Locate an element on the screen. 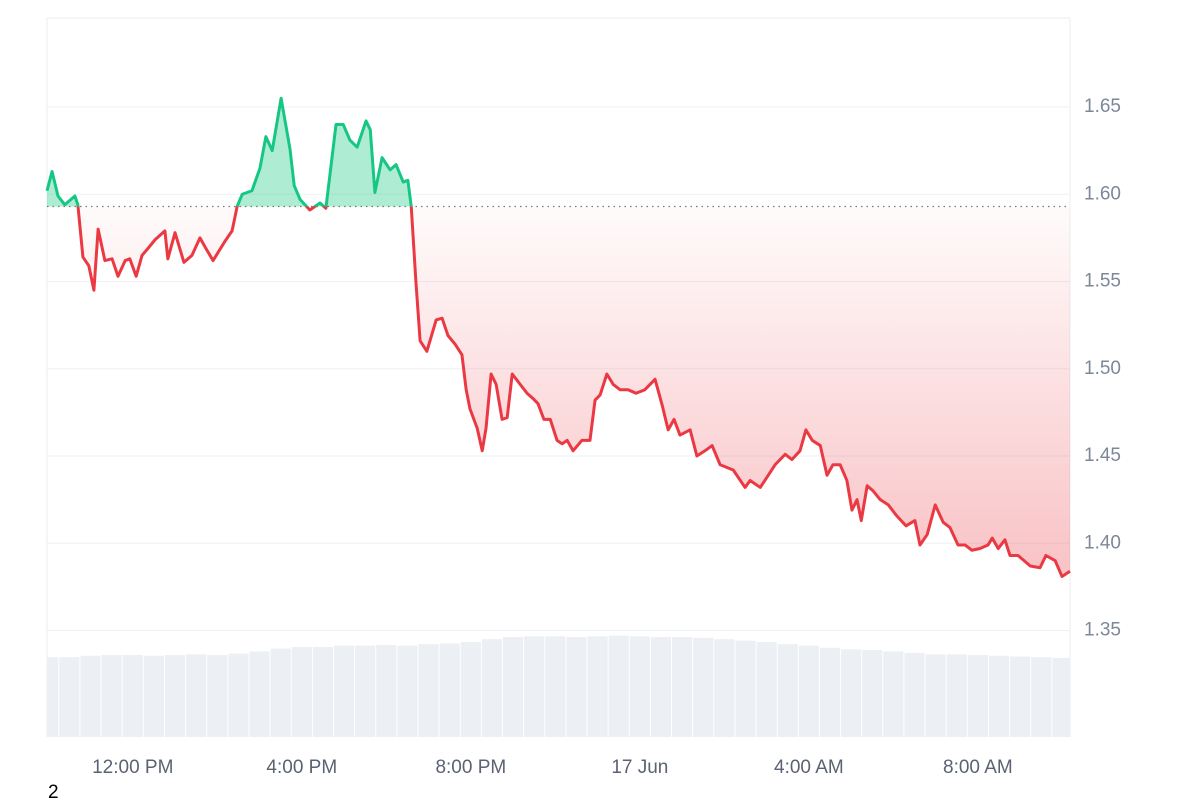 The height and width of the screenshot is (800, 1200). y-tick-label: 1.60 is located at coordinates (1102, 193).